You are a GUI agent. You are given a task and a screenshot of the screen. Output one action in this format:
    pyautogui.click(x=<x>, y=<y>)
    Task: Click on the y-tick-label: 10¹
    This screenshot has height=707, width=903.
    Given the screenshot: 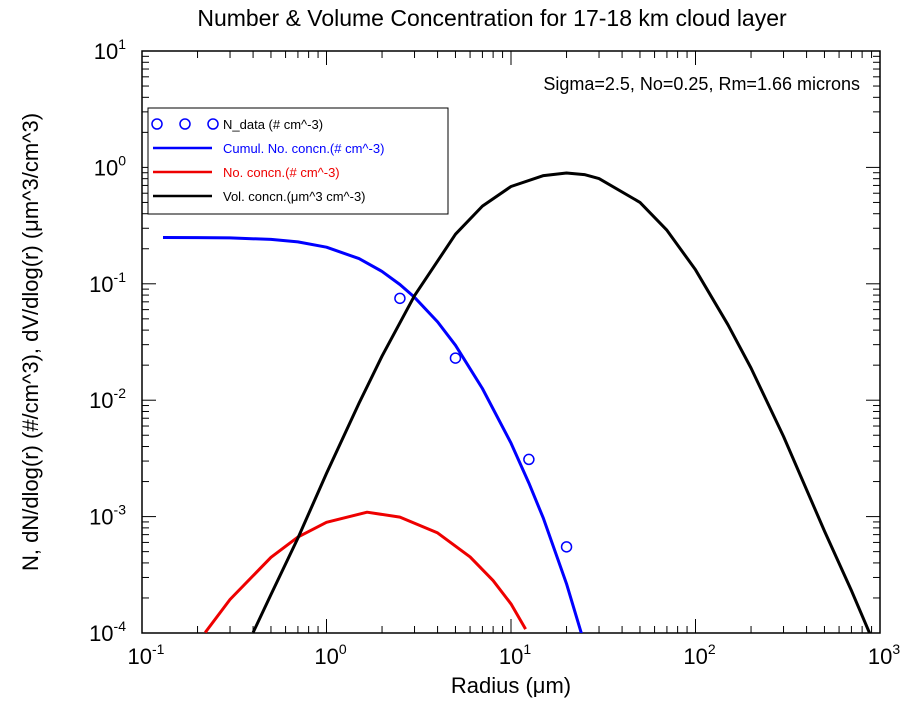 What is the action you would take?
    pyautogui.click(x=110, y=50)
    